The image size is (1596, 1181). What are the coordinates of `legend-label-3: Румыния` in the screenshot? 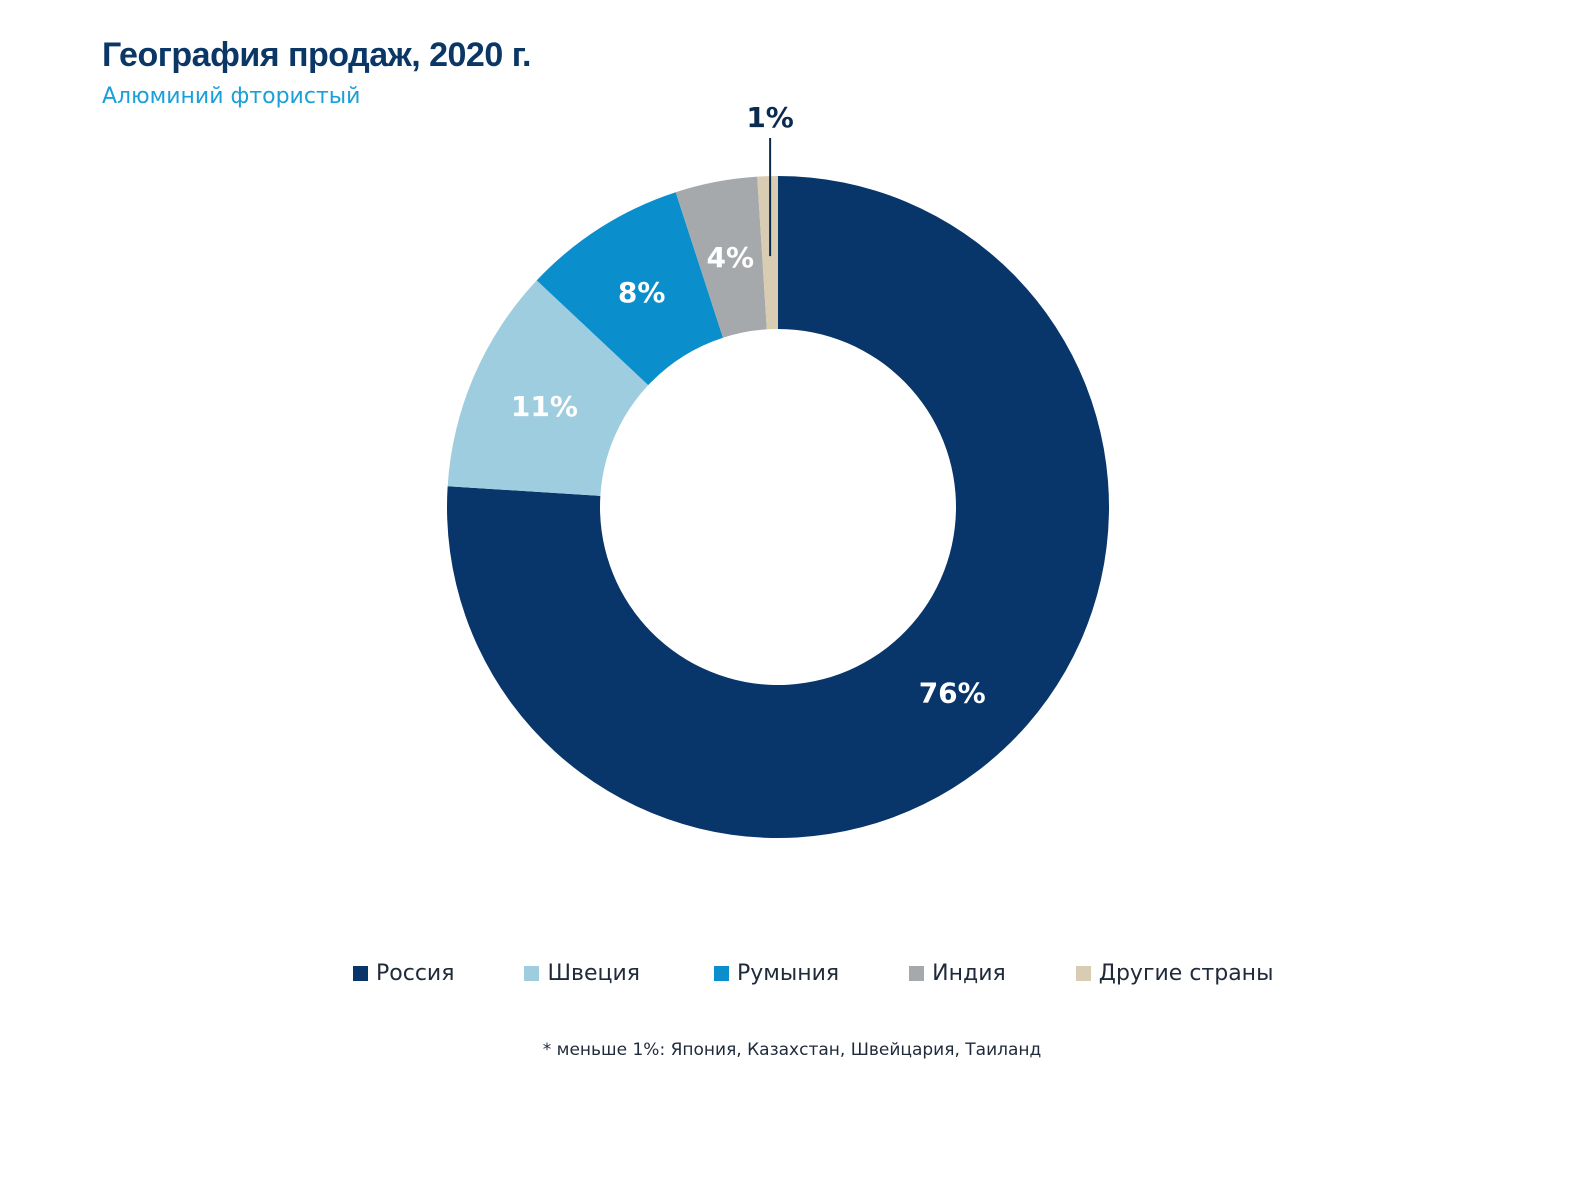 It's located at (788, 973).